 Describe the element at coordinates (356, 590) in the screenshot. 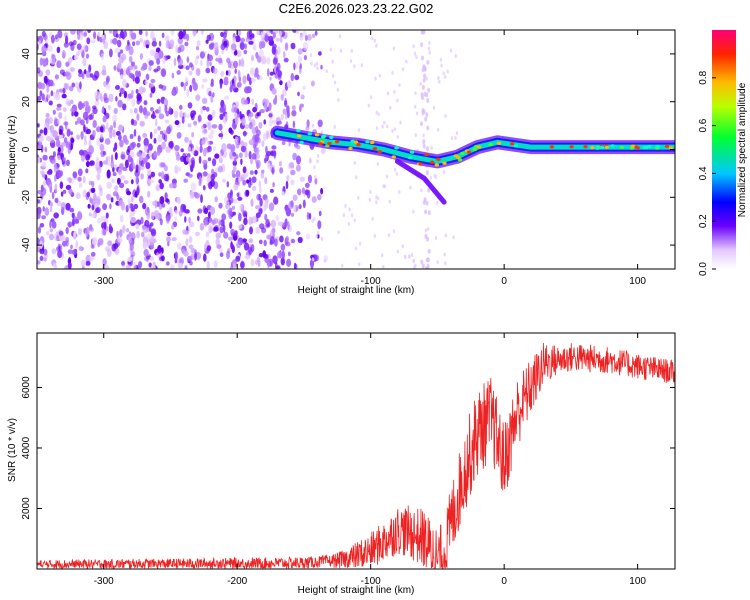

I see `bottom-x-axis-label: Height of straight line (km)` at that location.